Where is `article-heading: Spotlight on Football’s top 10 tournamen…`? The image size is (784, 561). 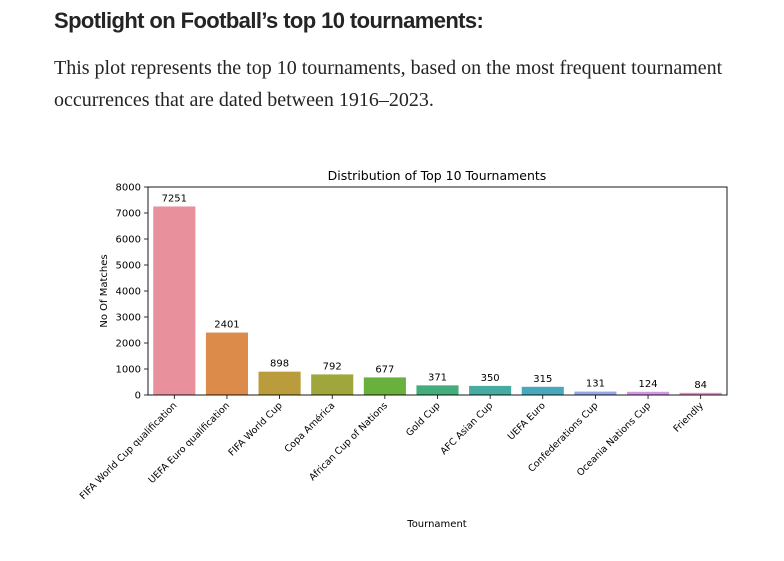
article-heading: Spotlight on Football’s top 10 tournamen… is located at coordinates (269, 20).